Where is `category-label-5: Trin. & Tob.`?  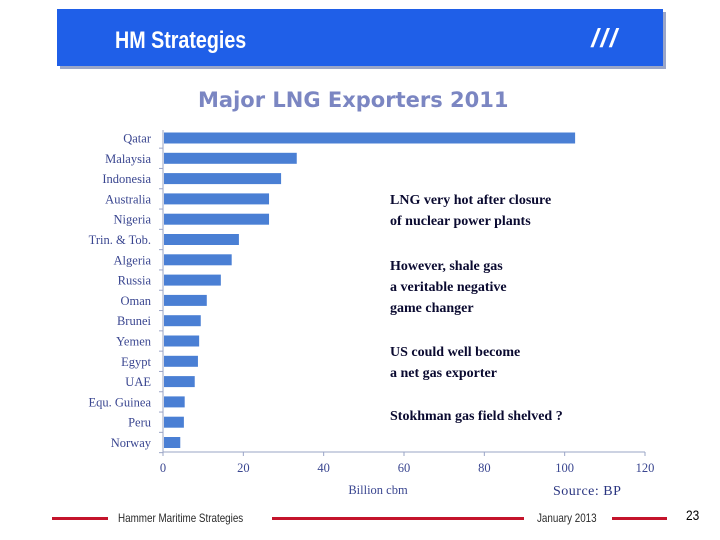
category-label-5: Trin. & Tob. is located at coordinates (120, 240).